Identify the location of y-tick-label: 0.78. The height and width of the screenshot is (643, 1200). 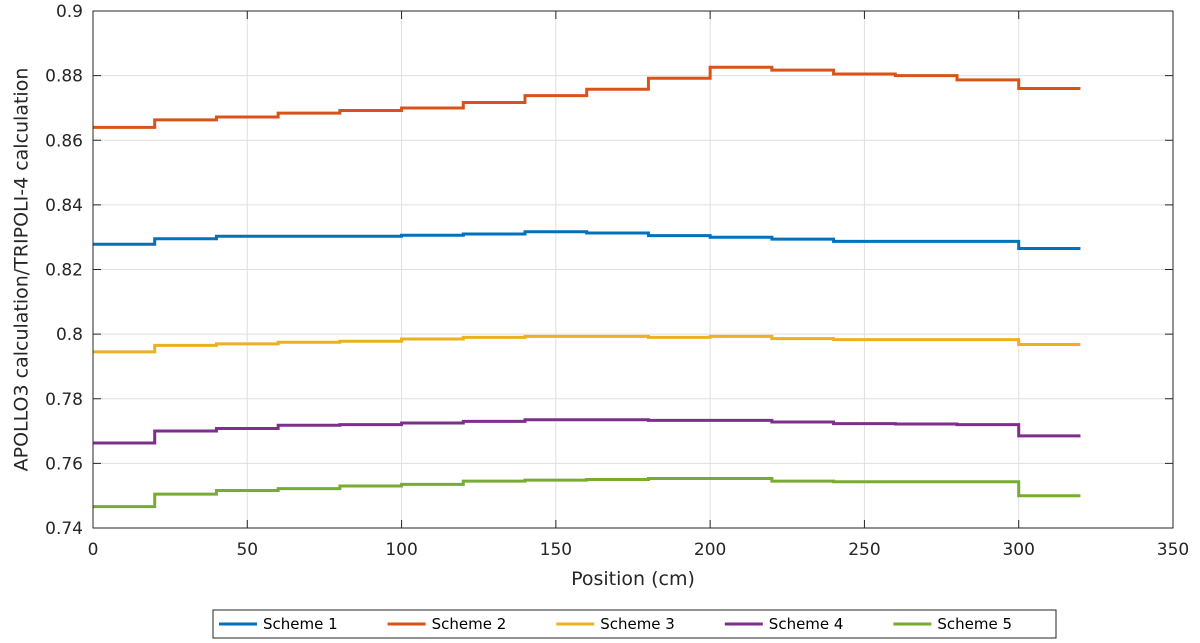
(64, 400).